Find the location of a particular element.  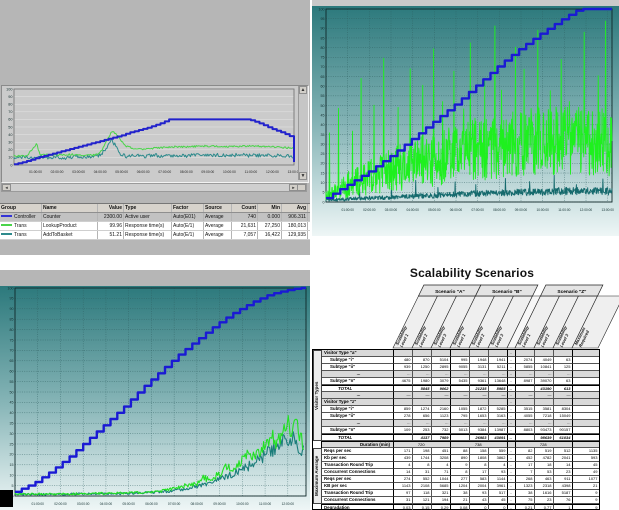

scroll-down-icon: ▼ is located at coordinates (303, 176).